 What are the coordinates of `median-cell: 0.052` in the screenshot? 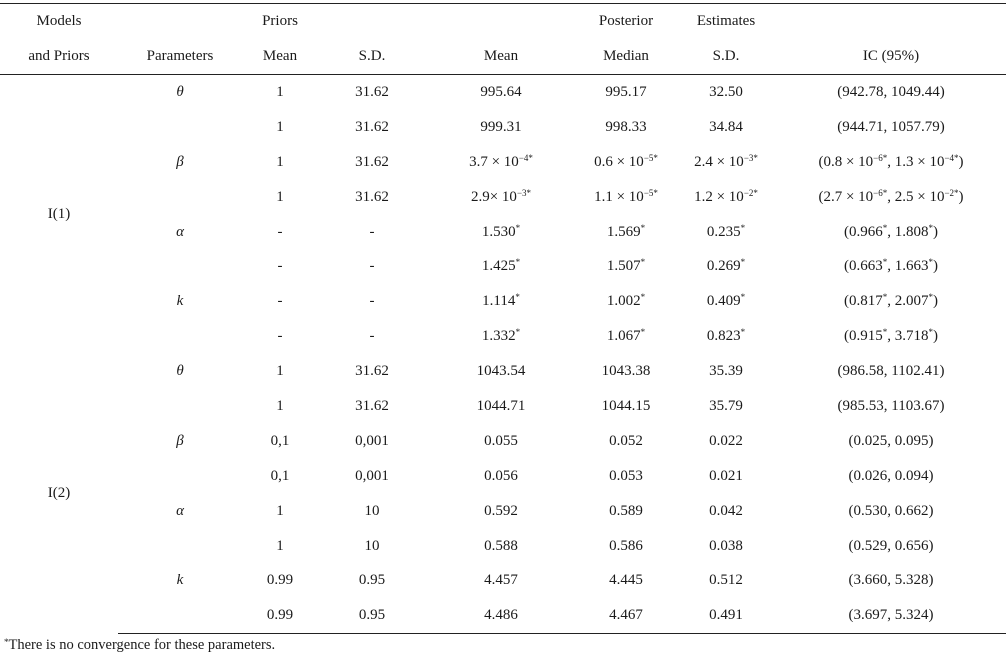 It's located at (626, 440).